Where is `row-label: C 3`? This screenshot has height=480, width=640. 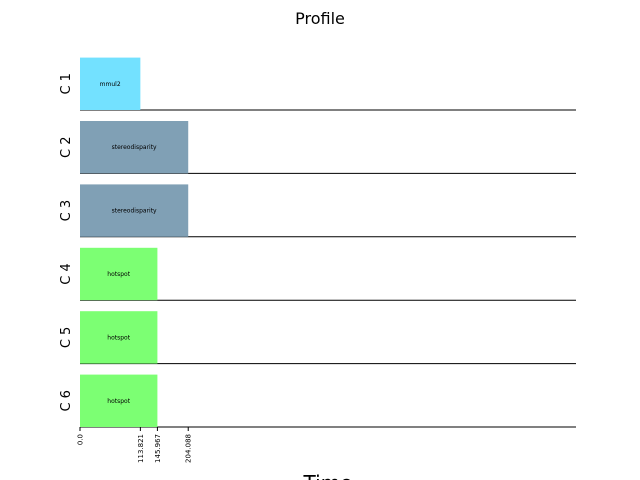
row-label: C 3 is located at coordinates (66, 210).